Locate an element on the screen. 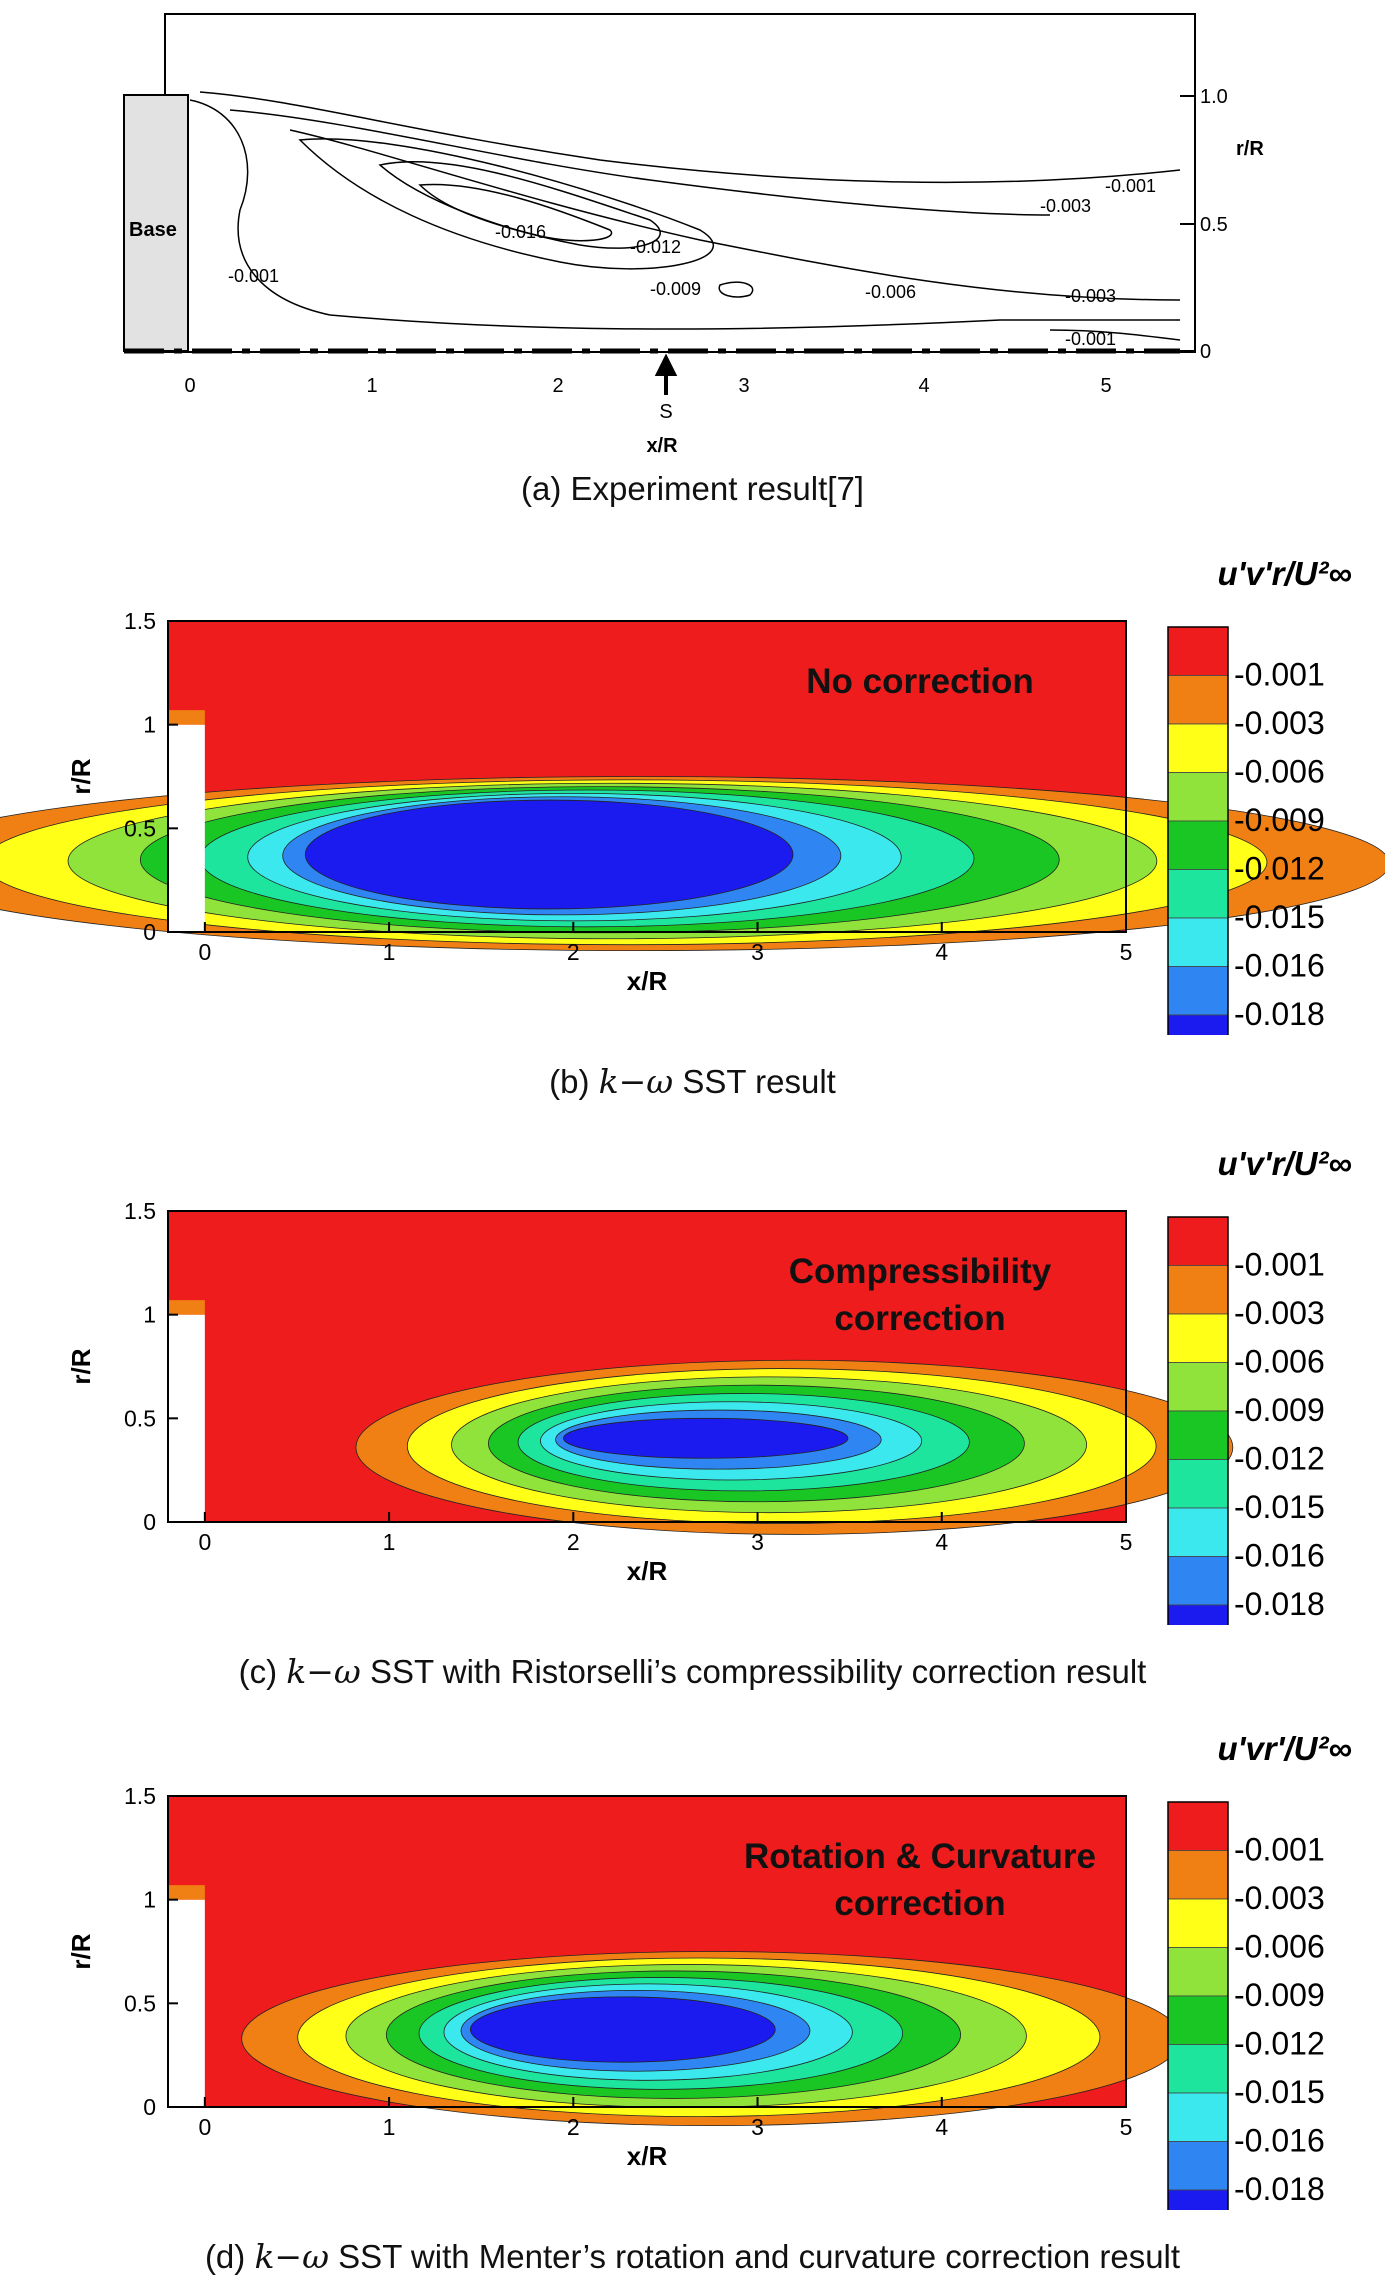 The width and height of the screenshot is (1385, 2284). experiment-frame is located at coordinates (680, 183).